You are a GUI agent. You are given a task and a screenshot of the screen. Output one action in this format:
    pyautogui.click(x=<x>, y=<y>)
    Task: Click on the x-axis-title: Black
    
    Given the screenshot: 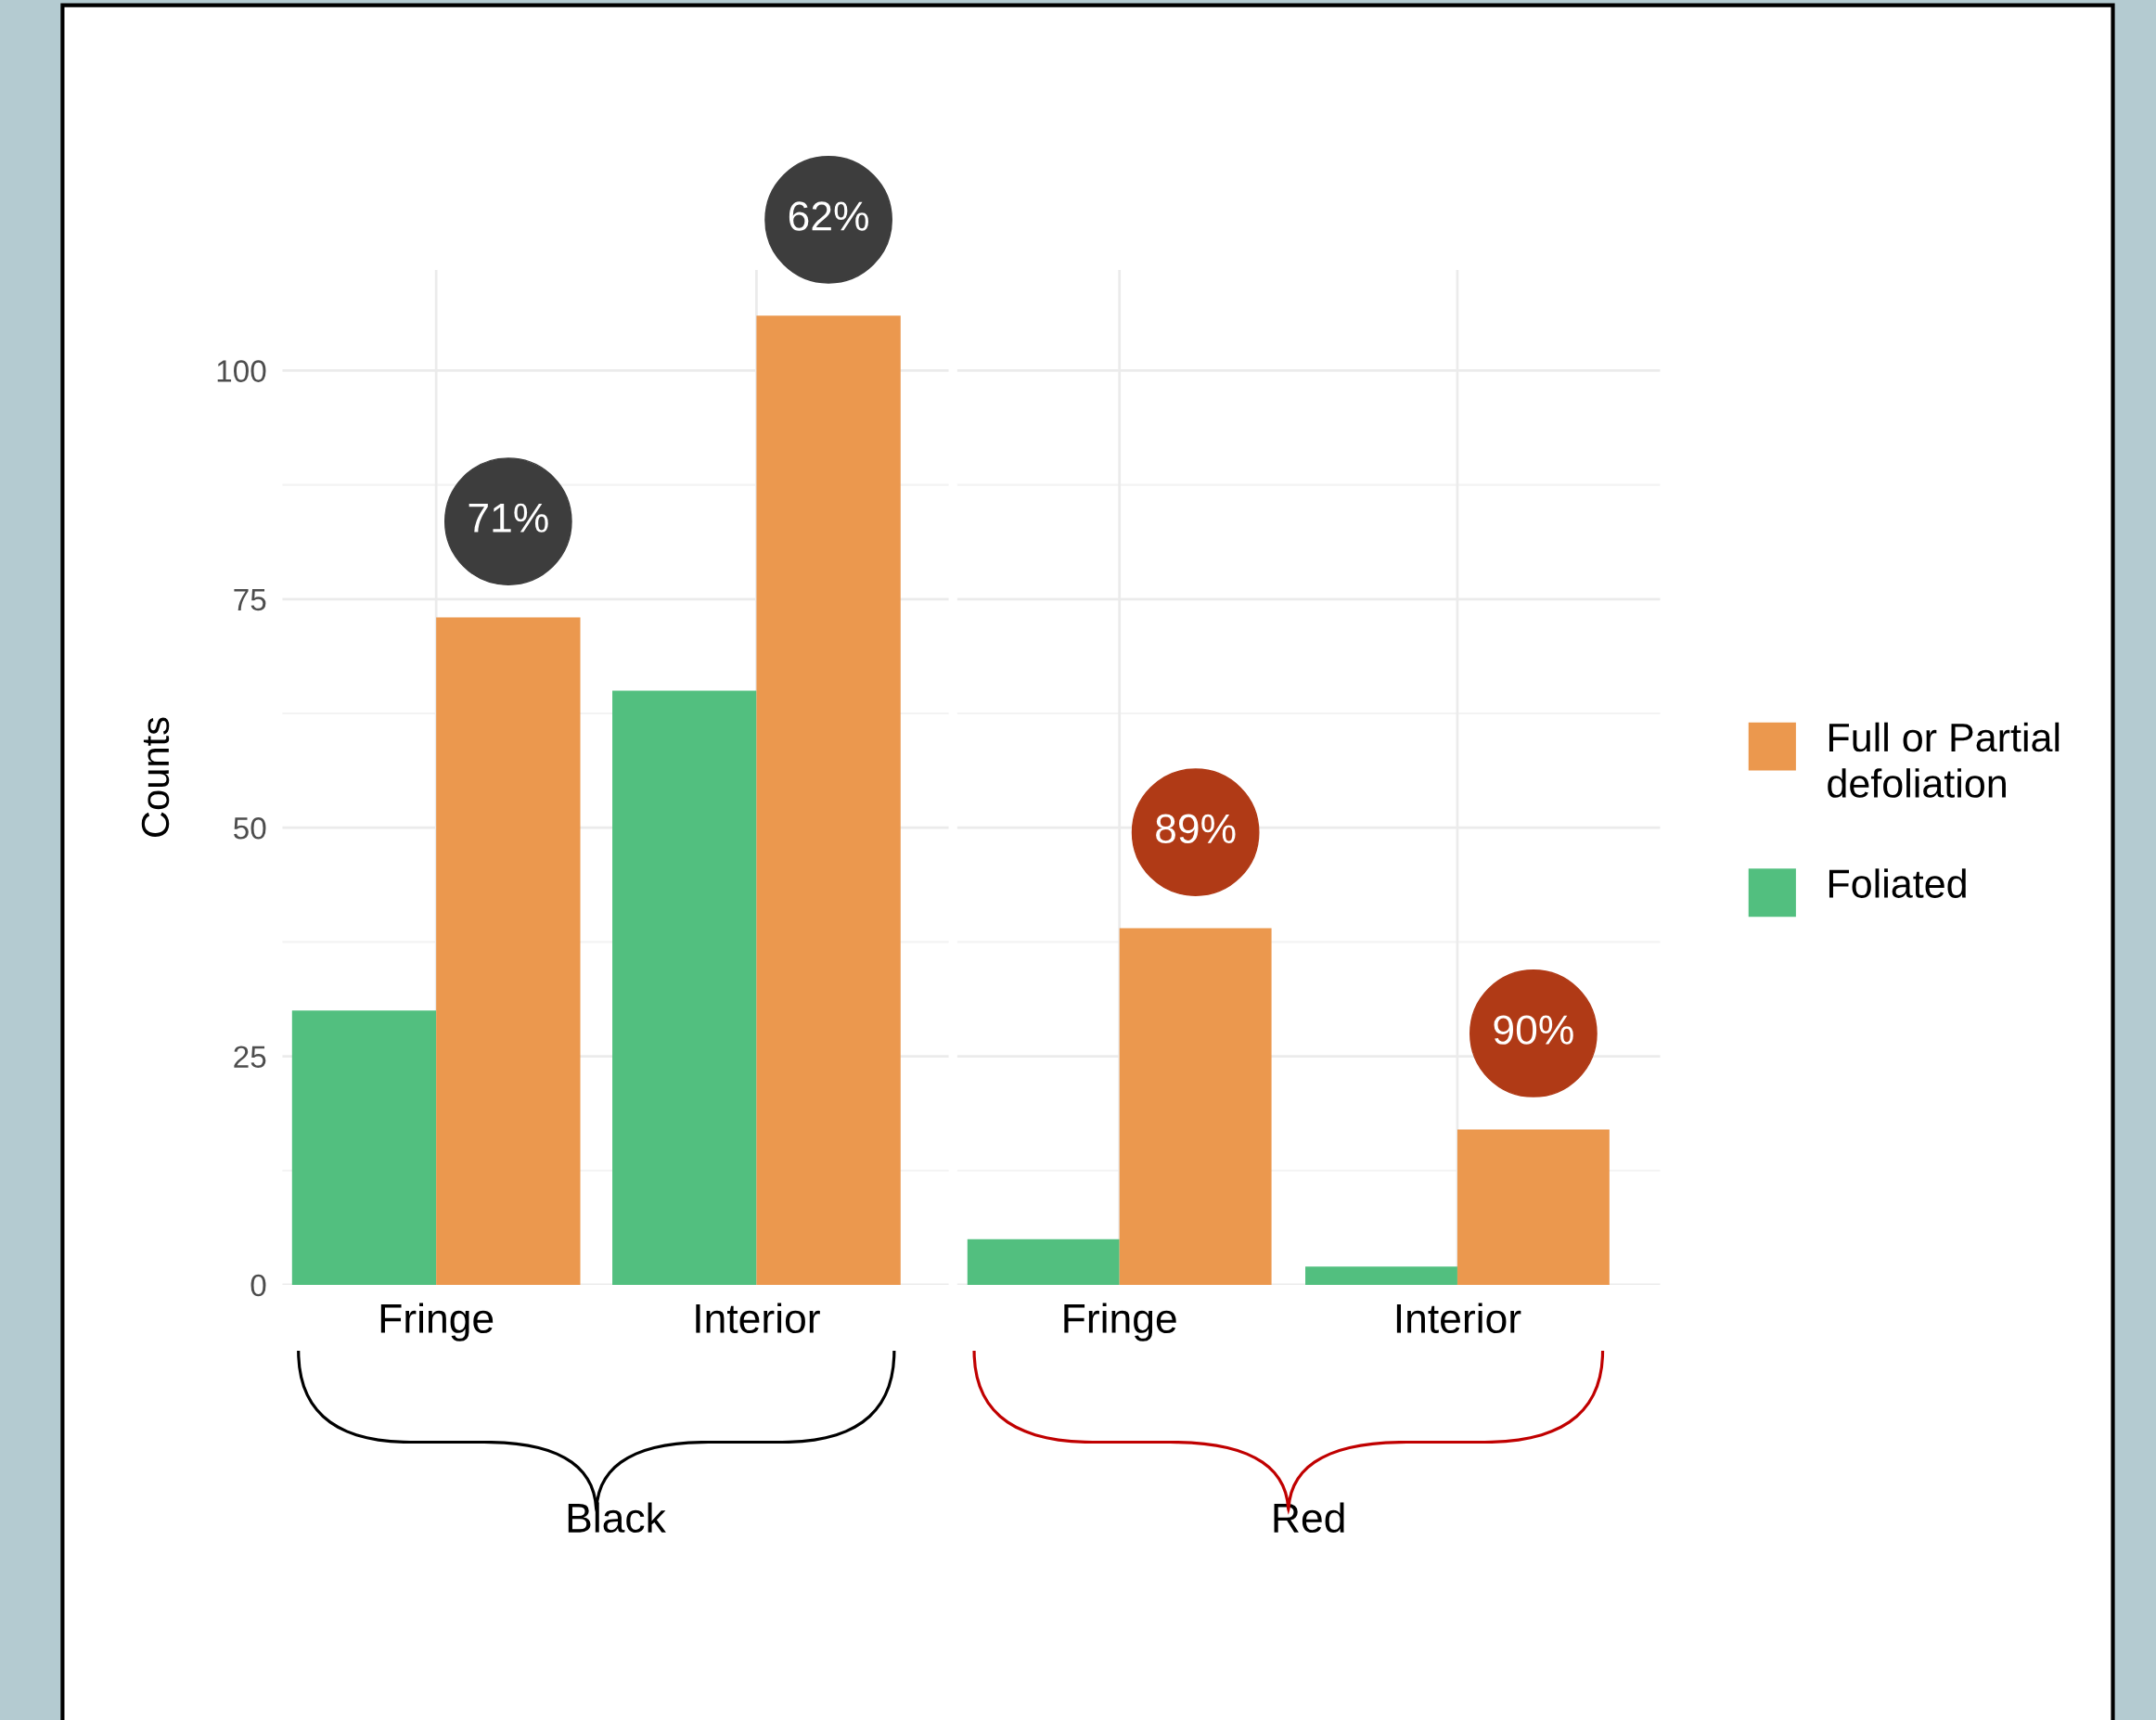 What is the action you would take?
    pyautogui.click(x=617, y=1518)
    